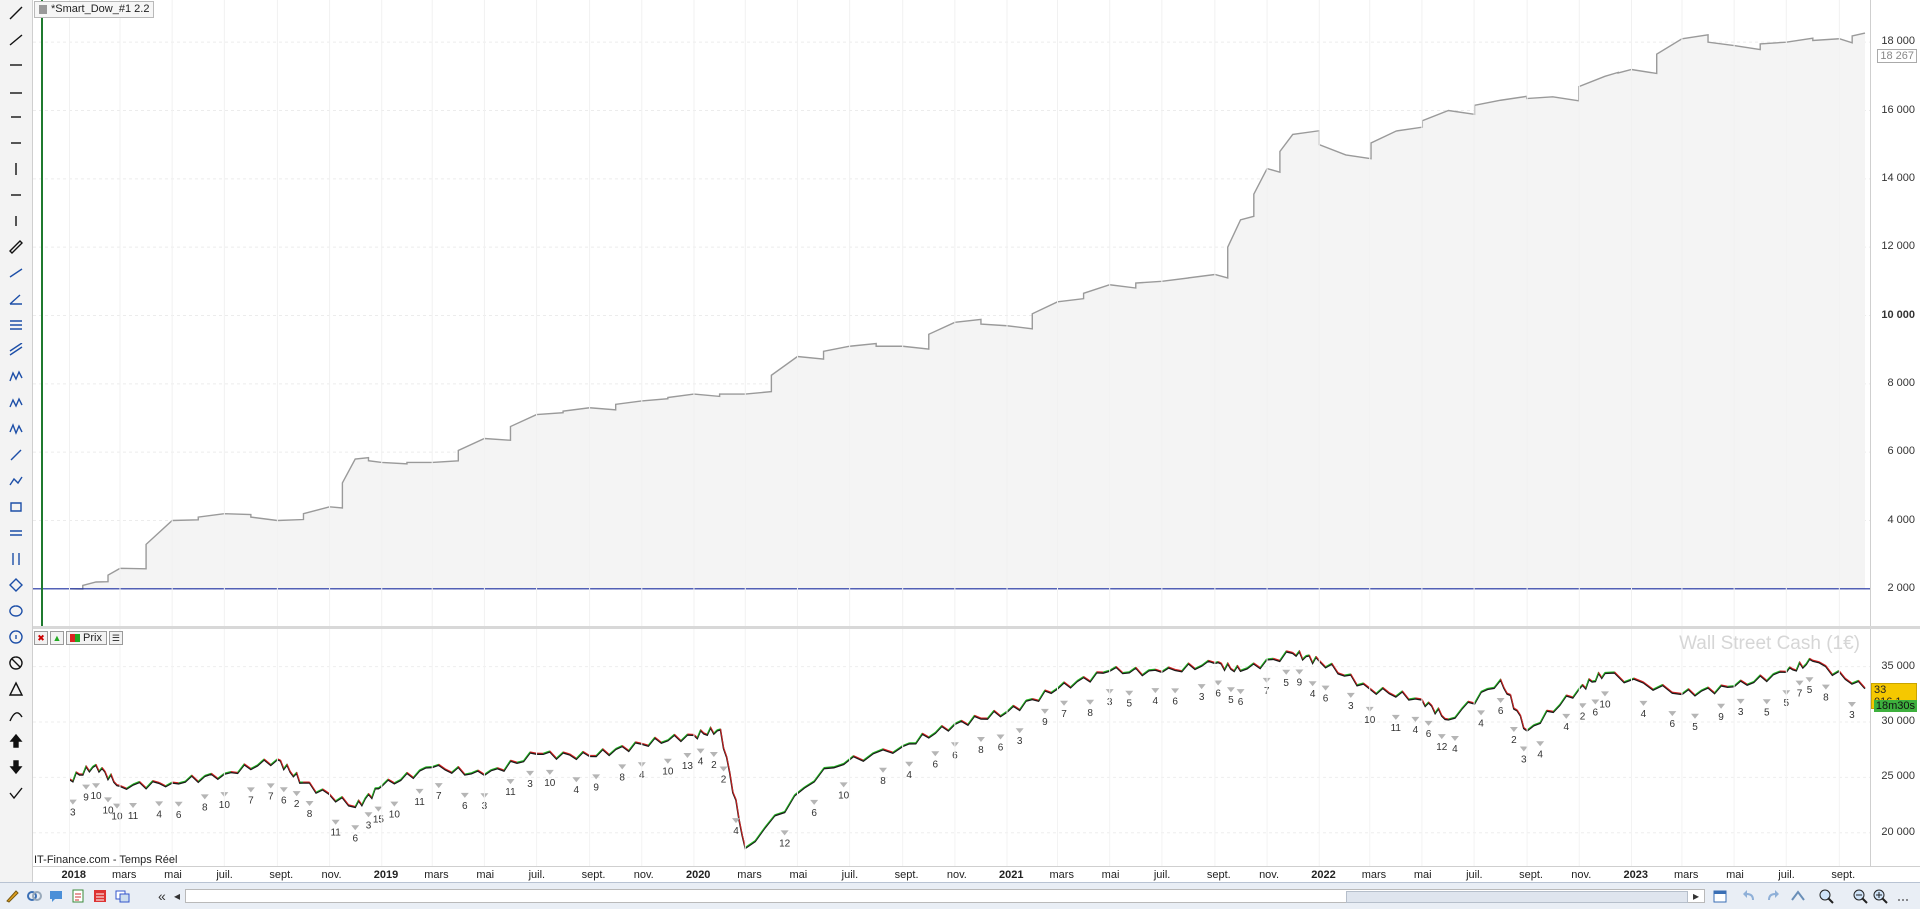 The height and width of the screenshot is (909, 1920). What do you see at coordinates (16, 351) in the screenshot?
I see `channel-icon` at bounding box center [16, 351].